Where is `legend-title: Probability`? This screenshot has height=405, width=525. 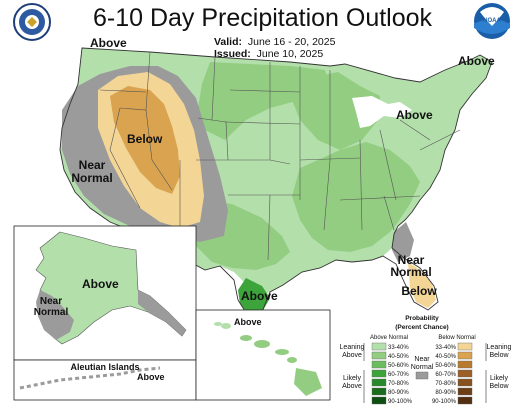 legend-title: Probability is located at coordinates (422, 318).